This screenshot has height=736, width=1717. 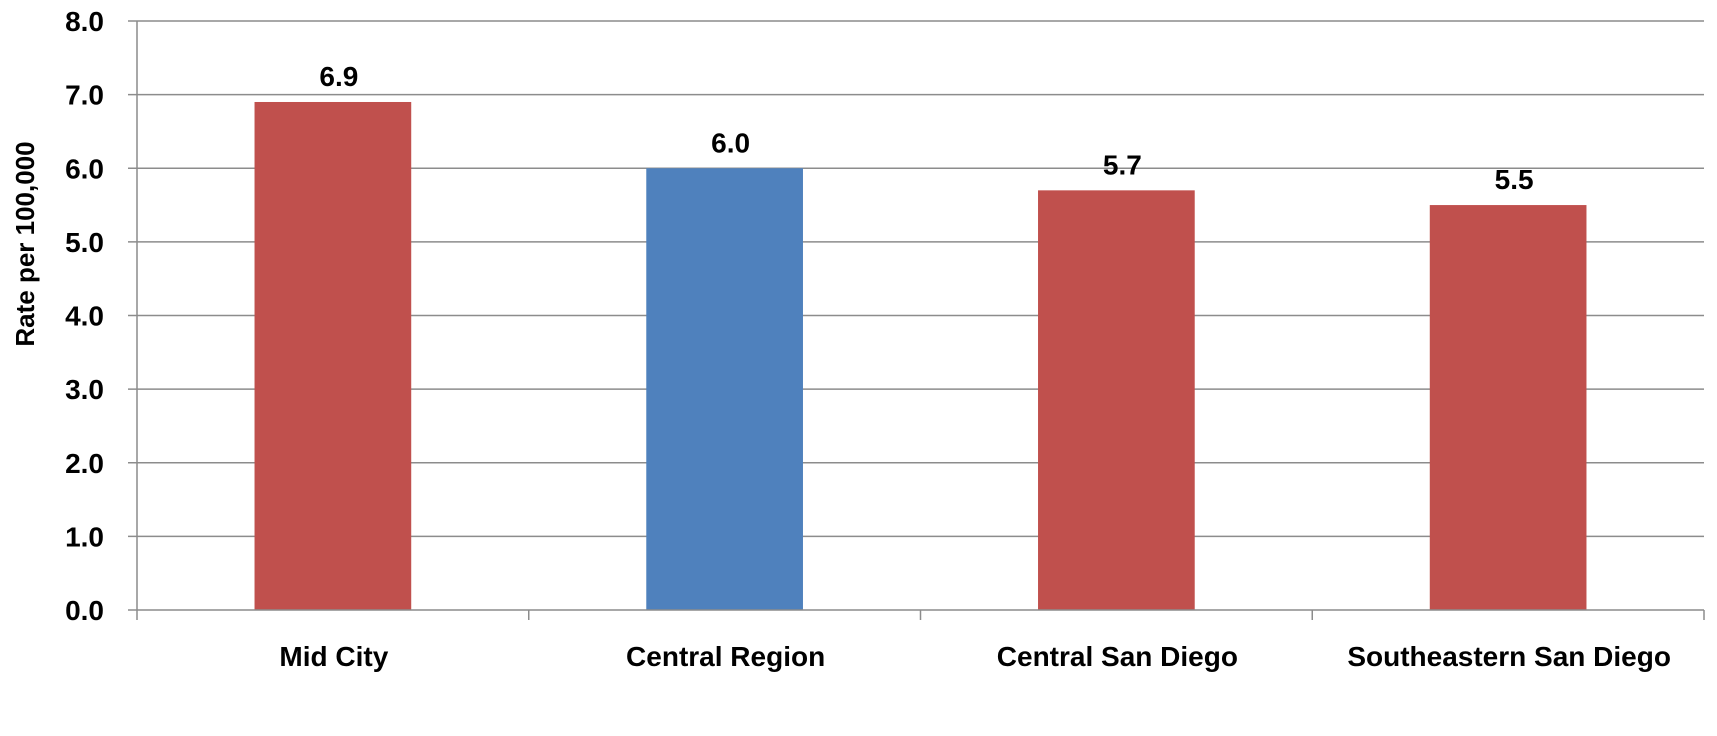 What do you see at coordinates (1509, 656) in the screenshot?
I see `x-tick-label: Southeastern San Diego` at bounding box center [1509, 656].